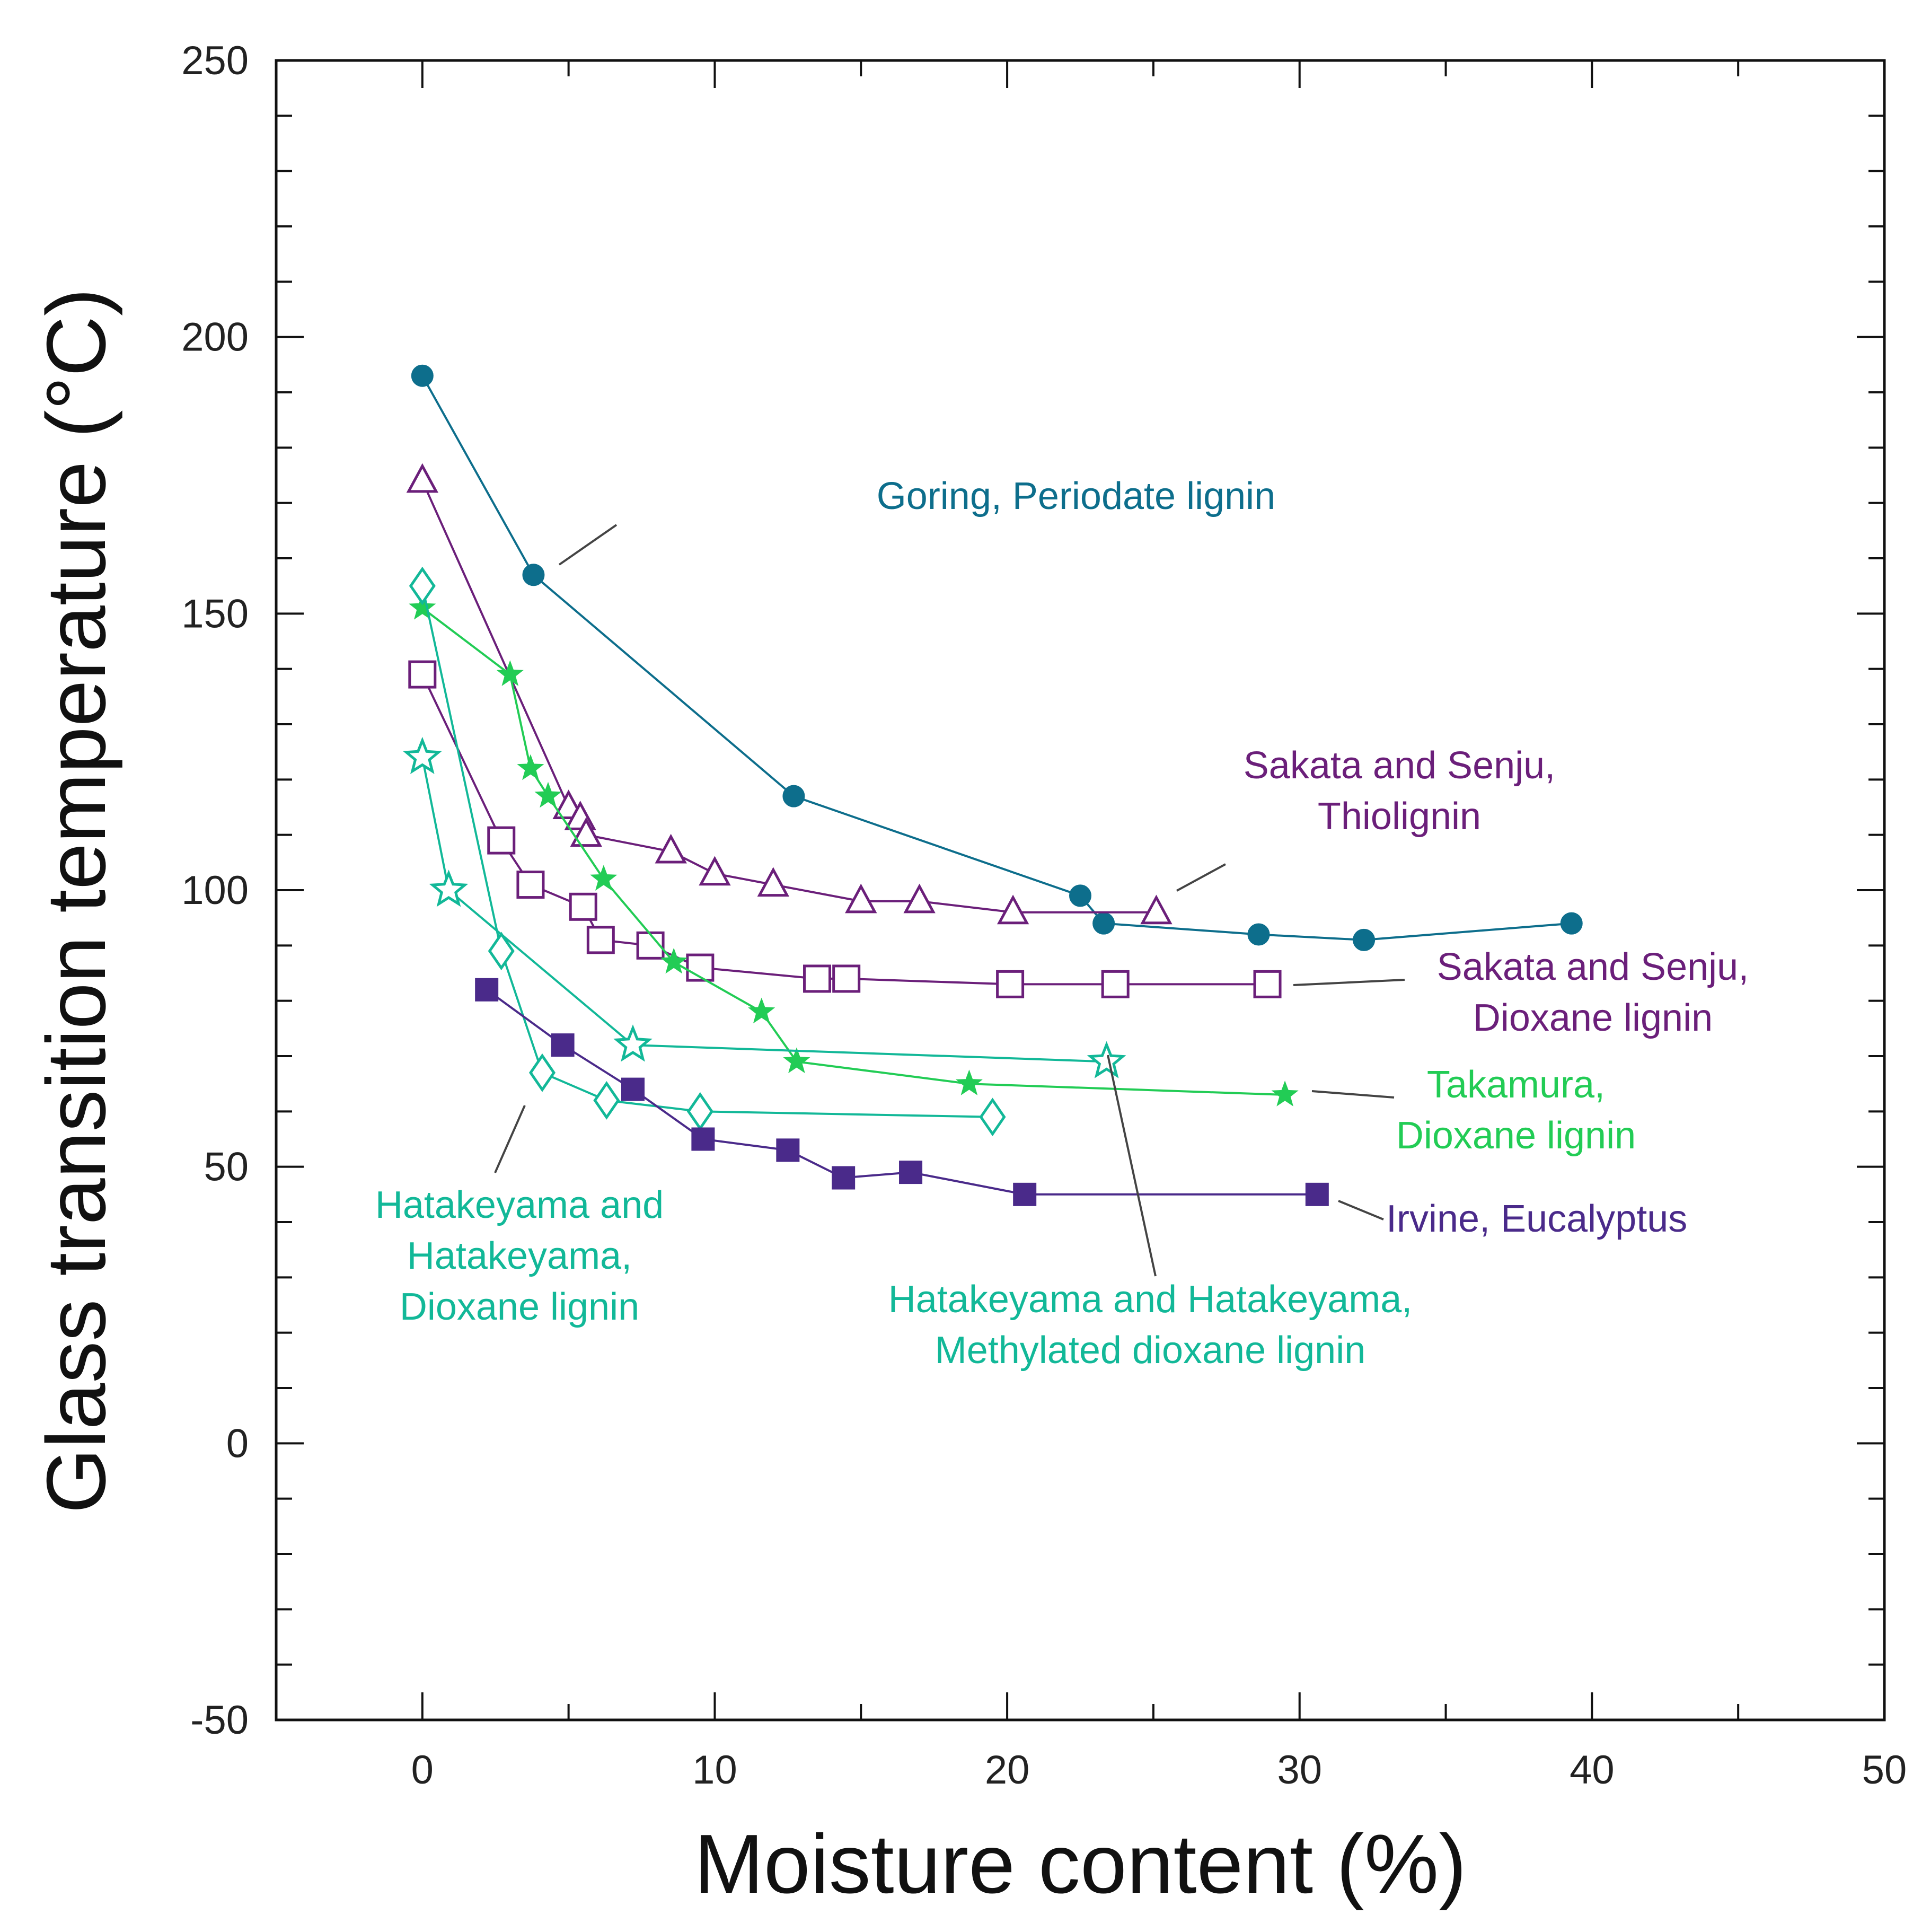 This screenshot has width=1913, height=1932. I want to click on x-tick-label: 30, so click(1299, 1770).